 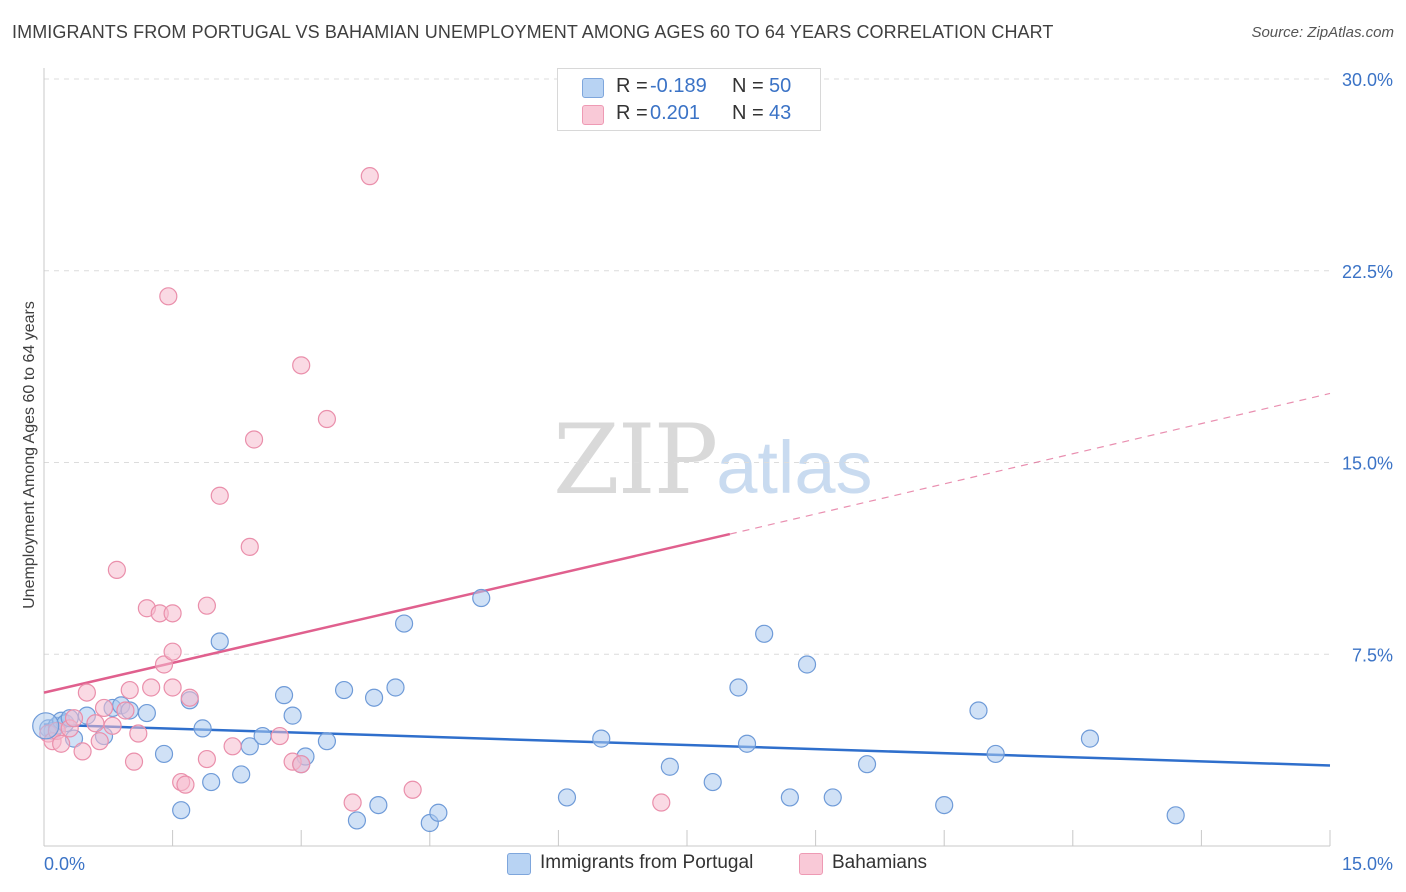 I want to click on y-tick-label: 30.0%, so click(x=1367, y=80).